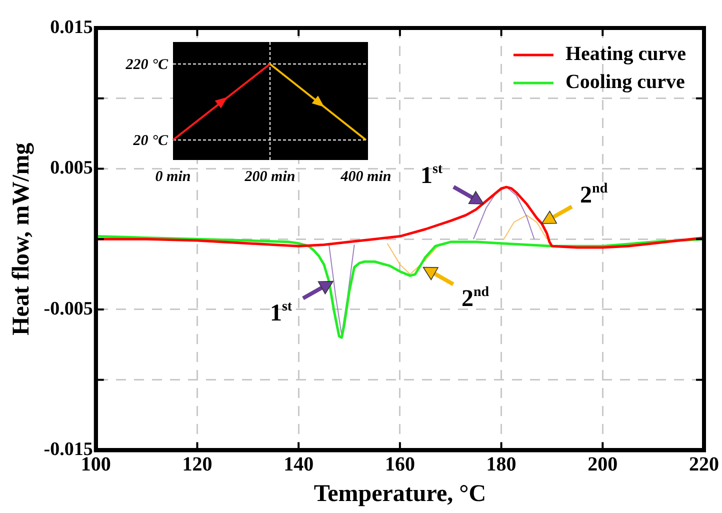 The width and height of the screenshot is (722, 513). What do you see at coordinates (501, 464) in the screenshot?
I see `x-tick-label: 180` at bounding box center [501, 464].